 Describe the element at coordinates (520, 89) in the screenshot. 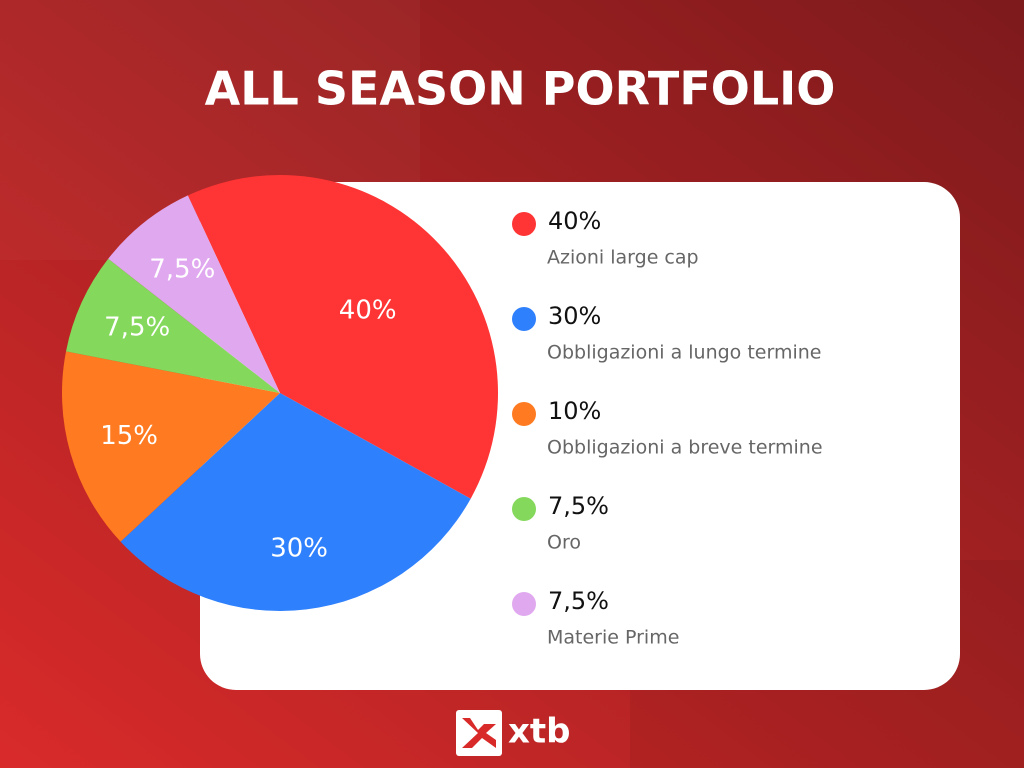

I see `chart-title: ALL SEASON PORTFOLIO` at that location.